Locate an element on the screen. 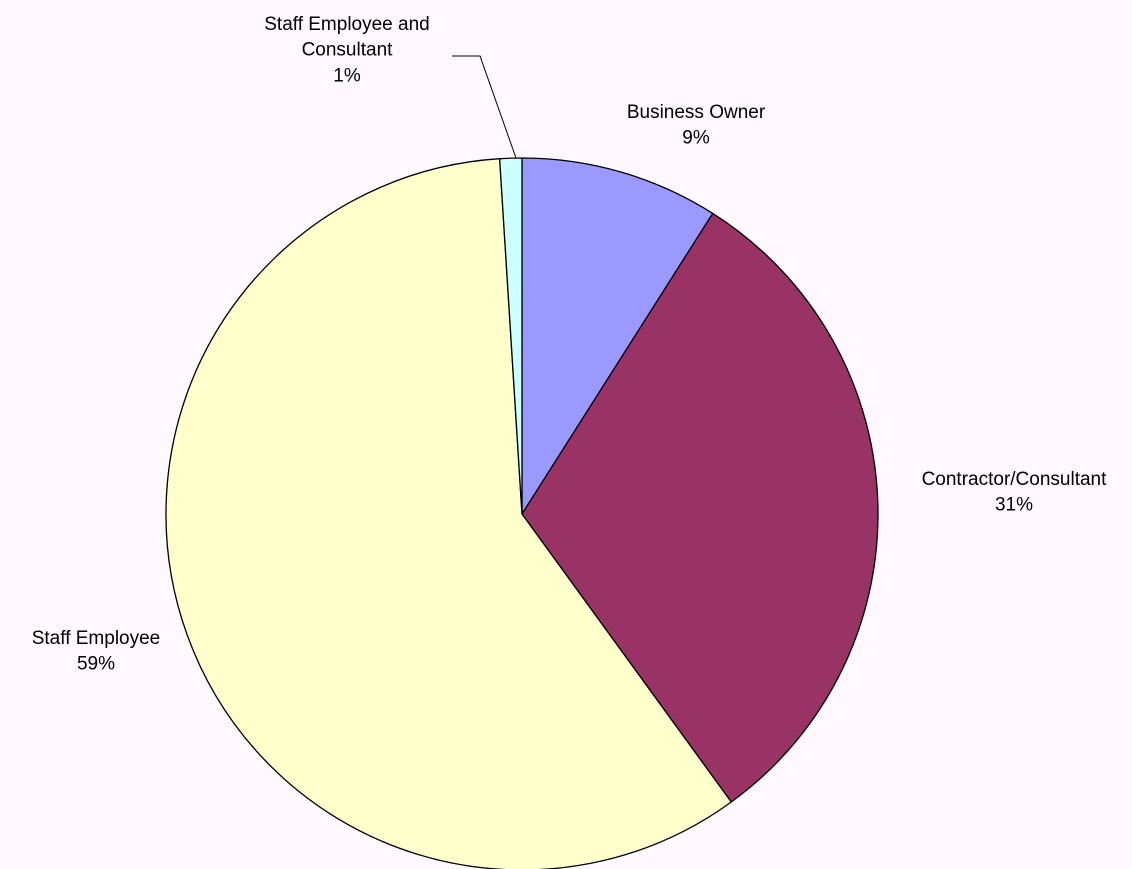 This screenshot has width=1132, height=869. slice-percent-text: 59% is located at coordinates (96, 664).